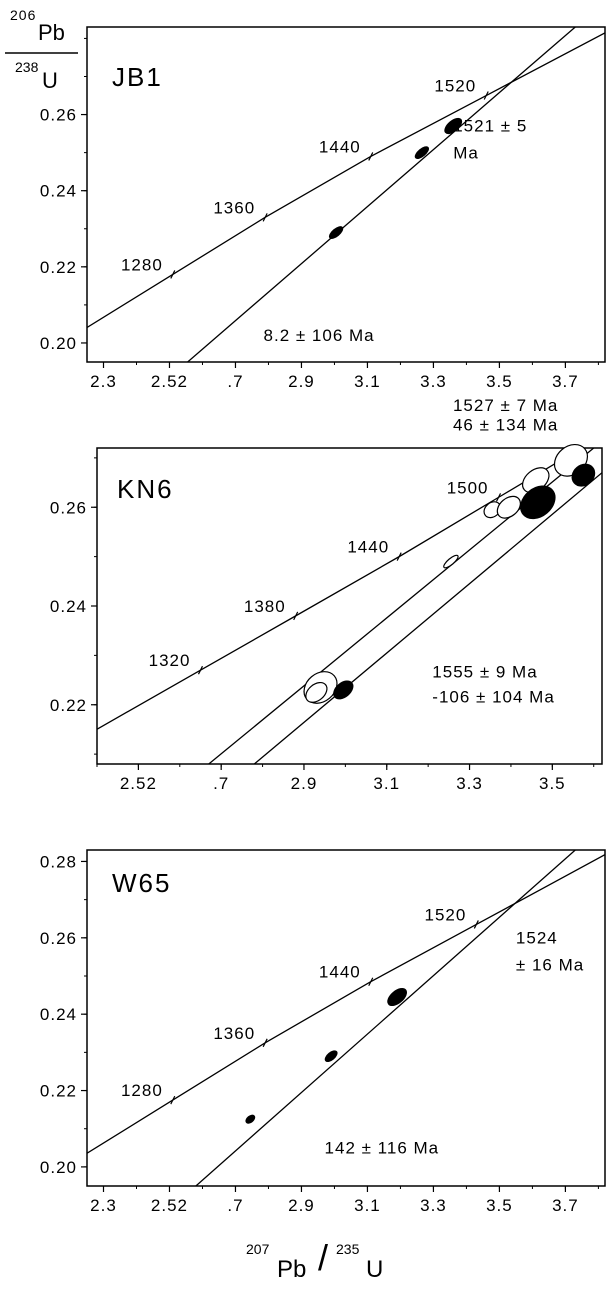  I want to click on x-label-sup2: 235, so click(348, 1249).